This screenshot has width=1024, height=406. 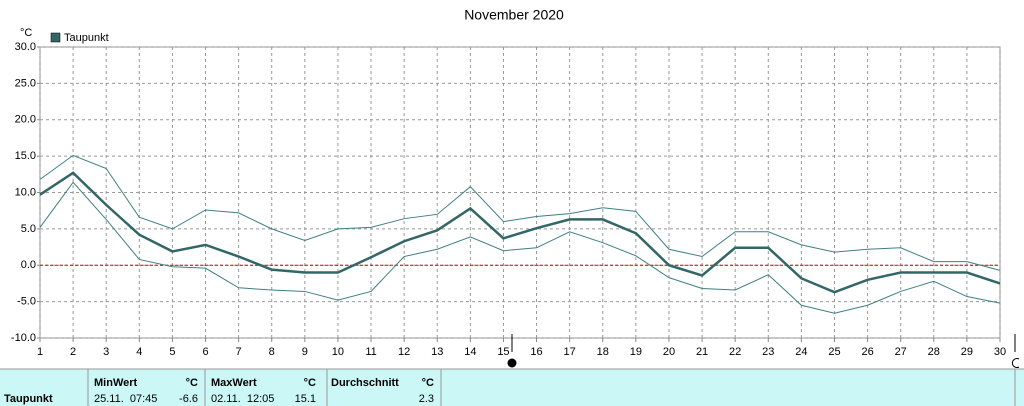 What do you see at coordinates (188, 399) in the screenshot?
I see `value: -6.6` at bounding box center [188, 399].